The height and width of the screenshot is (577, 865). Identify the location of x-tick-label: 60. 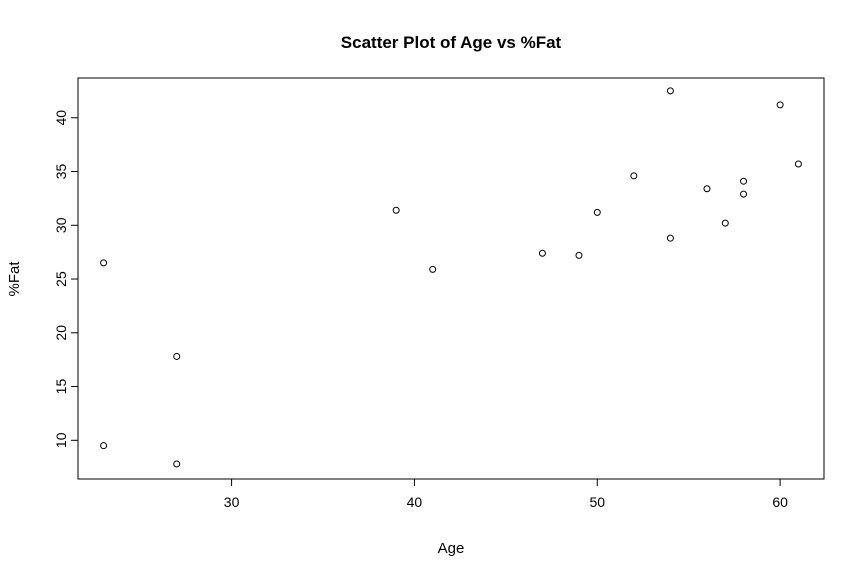
(780, 502).